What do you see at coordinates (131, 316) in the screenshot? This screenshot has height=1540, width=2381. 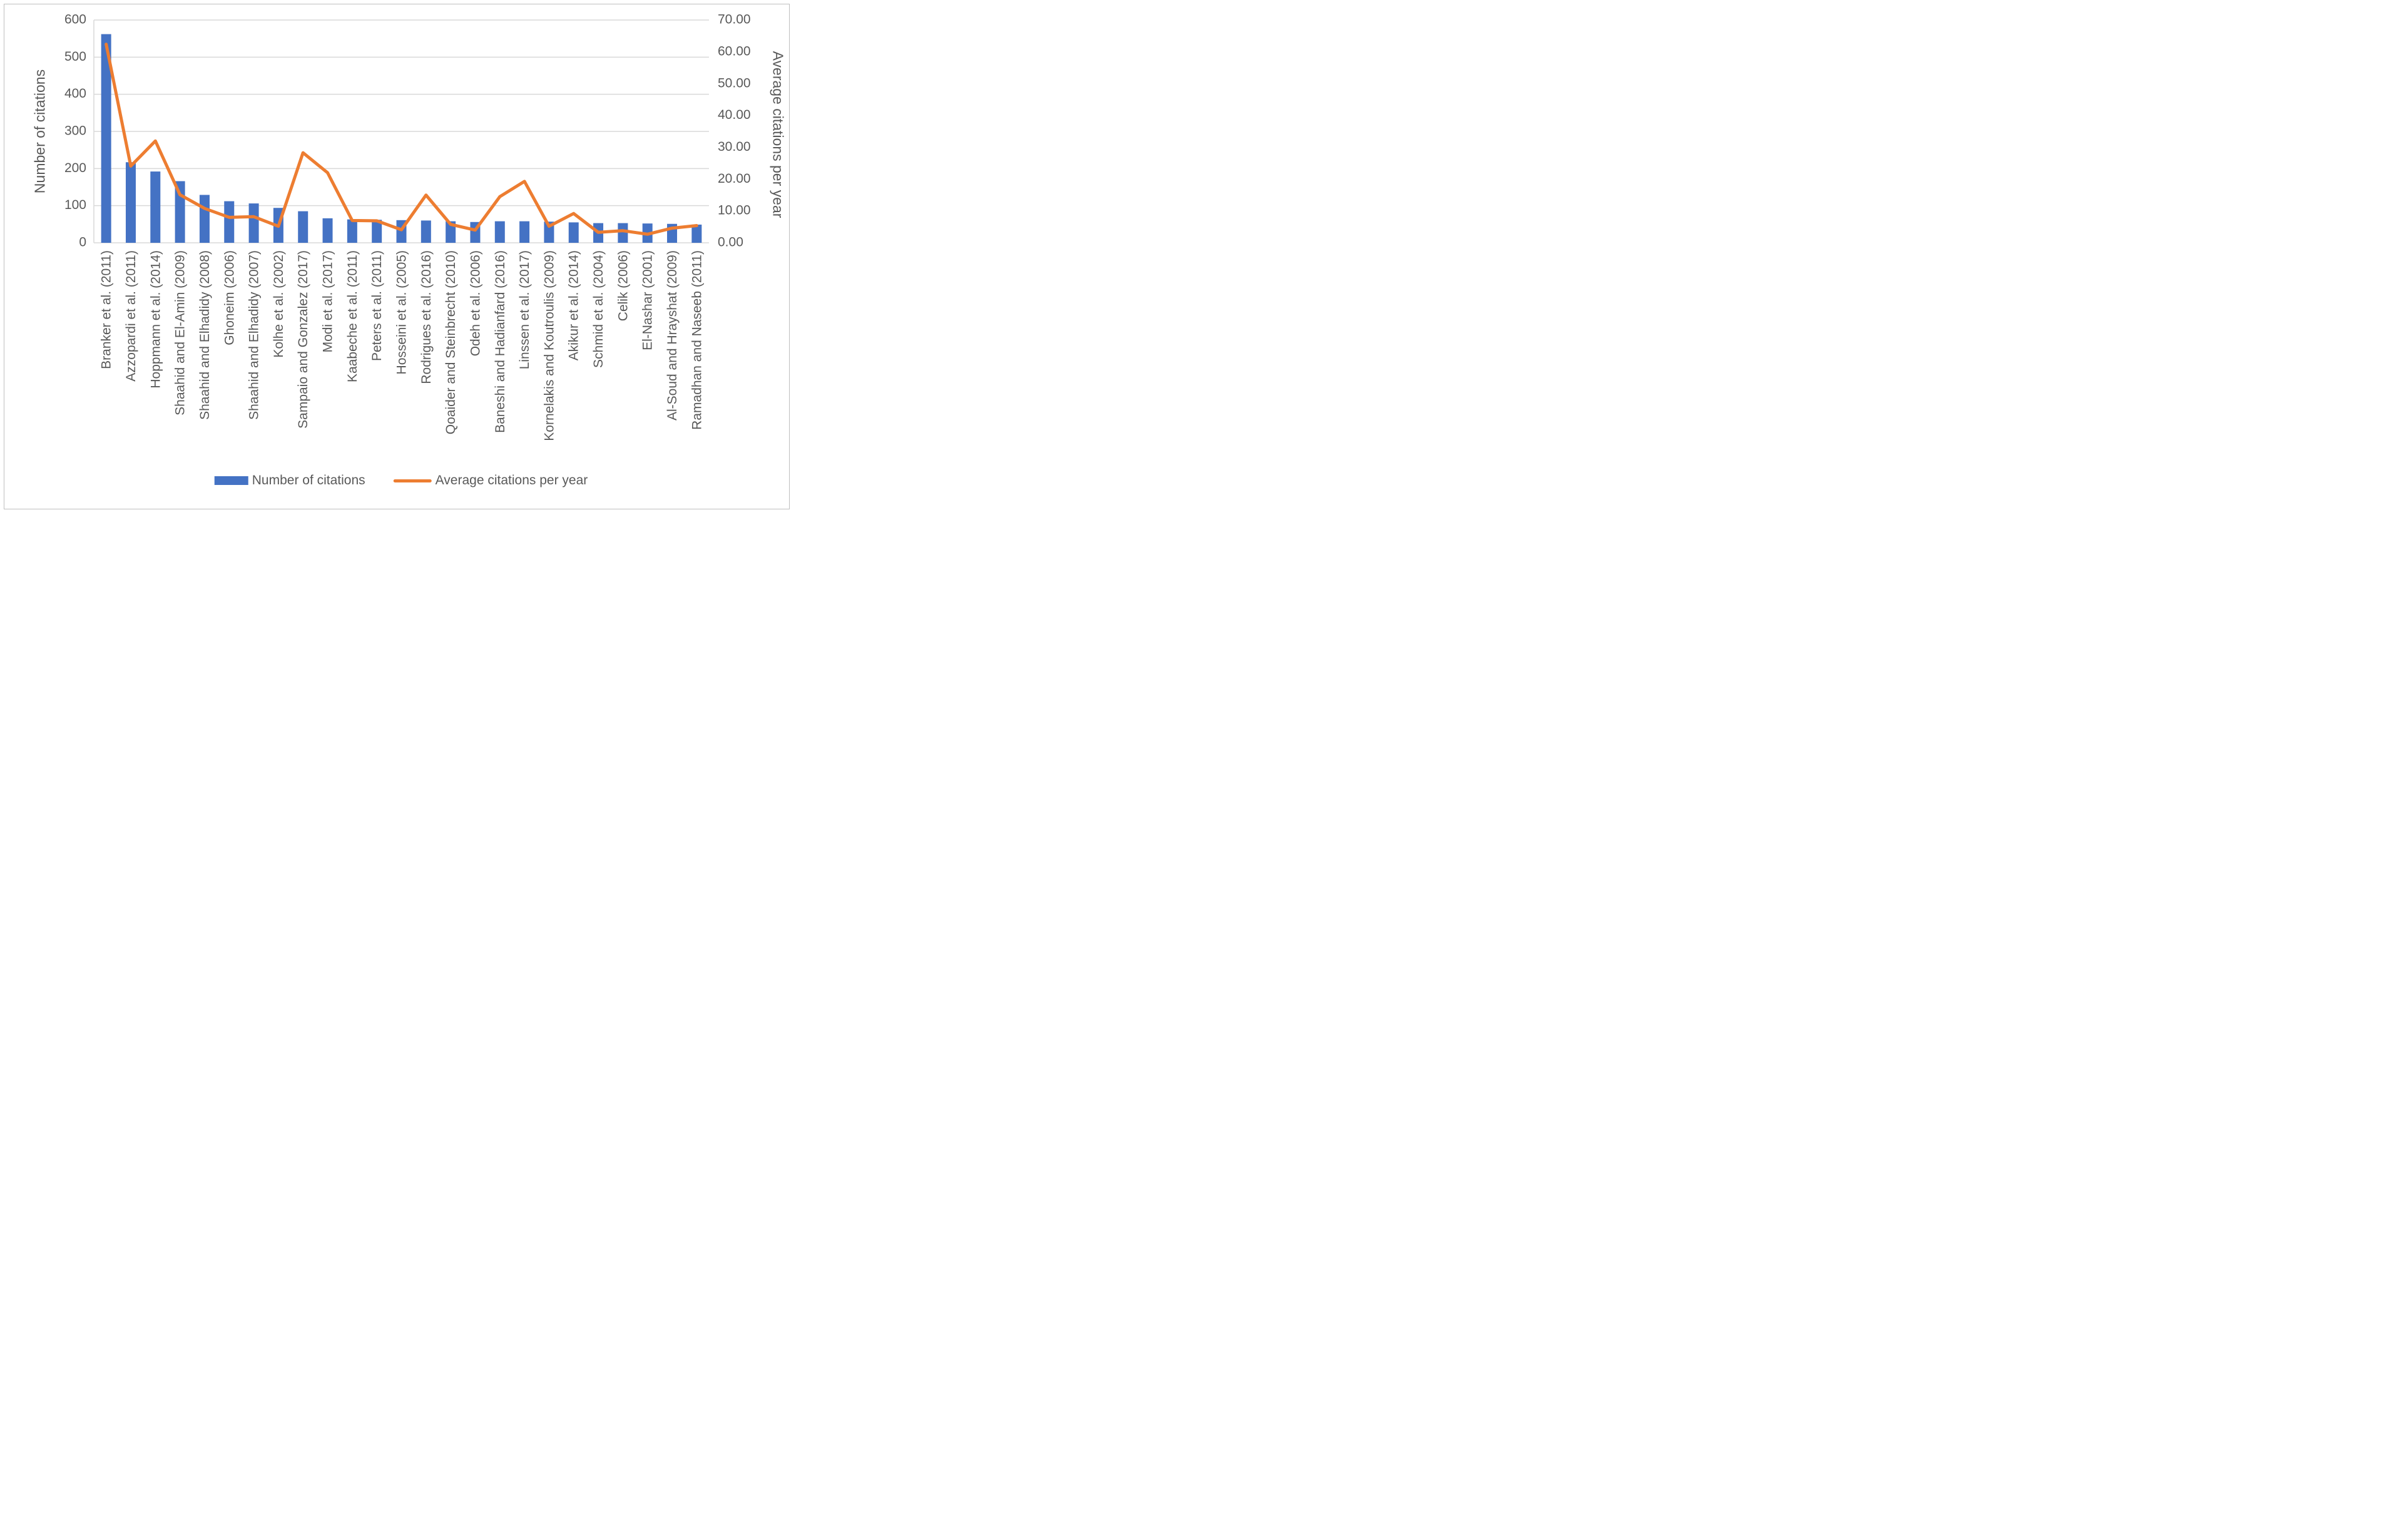 I see `x-category-label: Azzopardi et al. (2011)` at bounding box center [131, 316].